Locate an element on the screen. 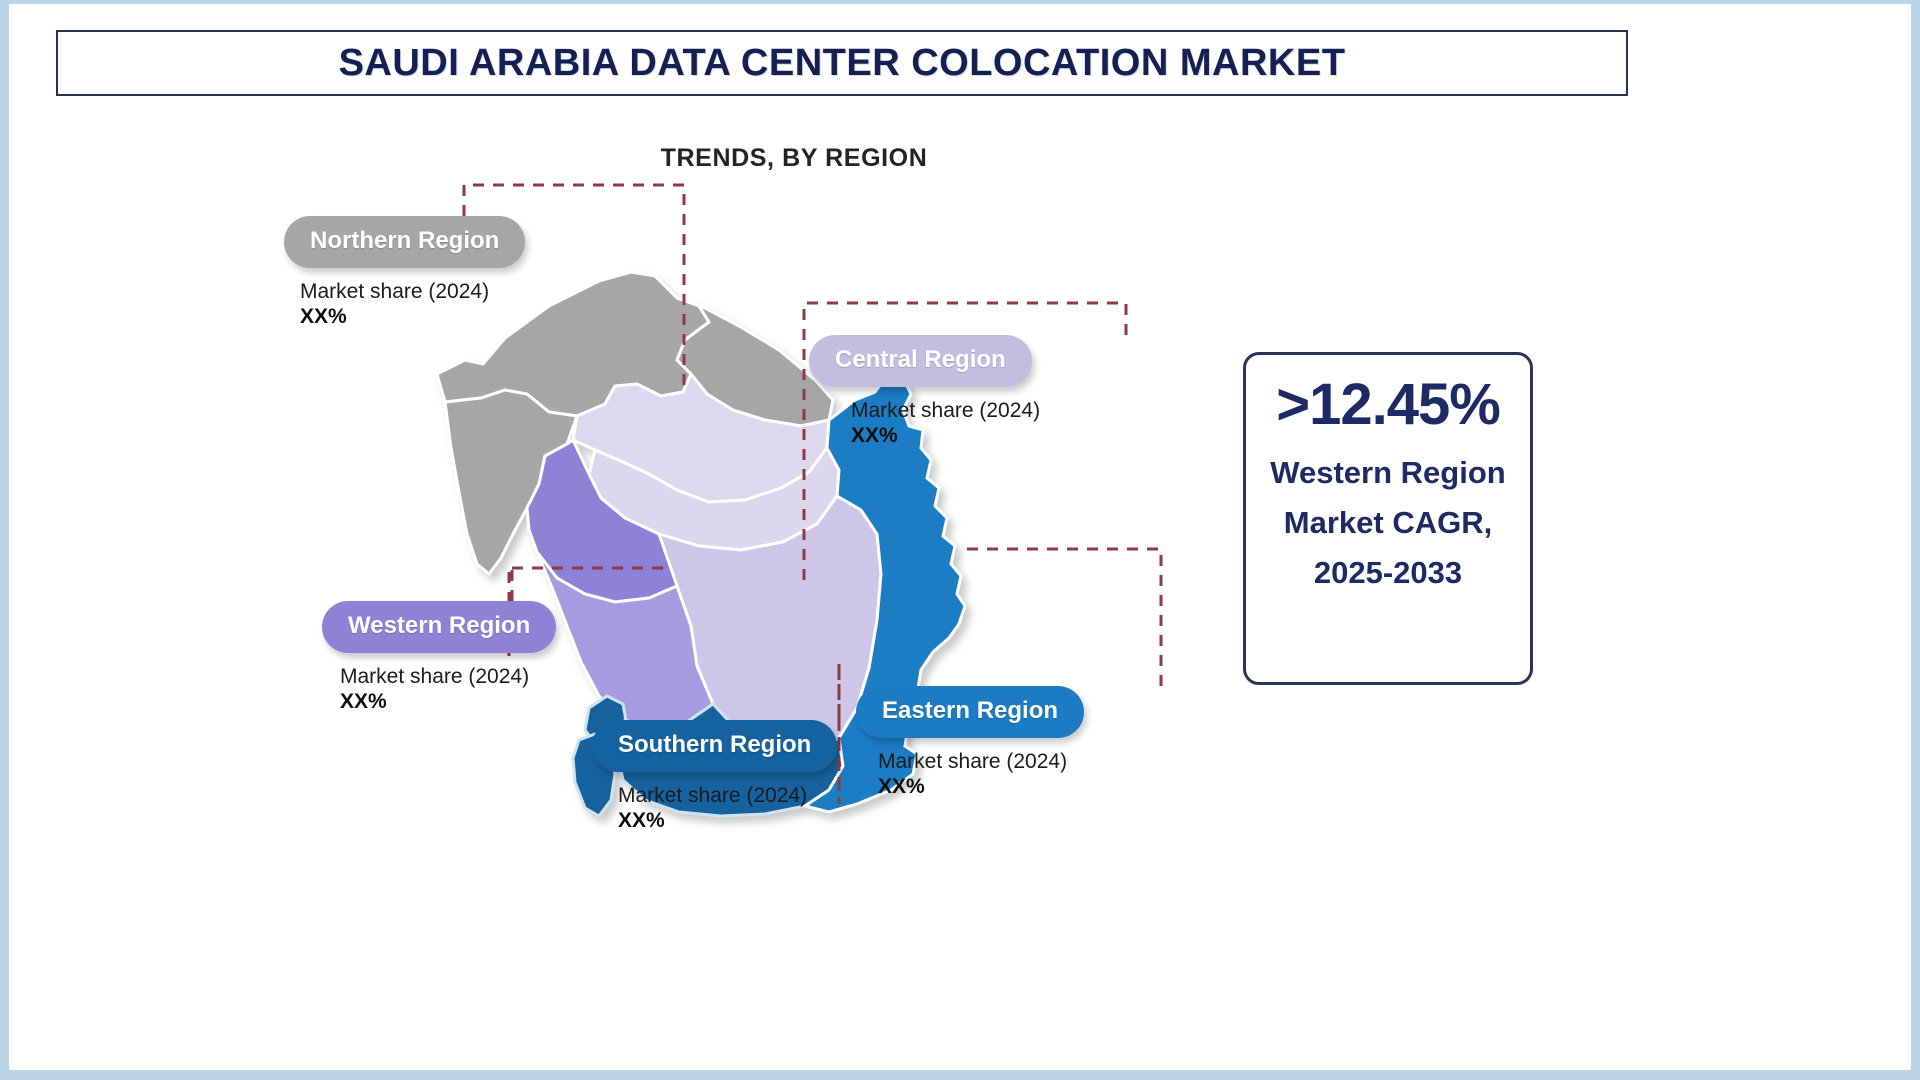 The image size is (1920, 1080). region-pill-central: Central Region is located at coordinates (920, 361).